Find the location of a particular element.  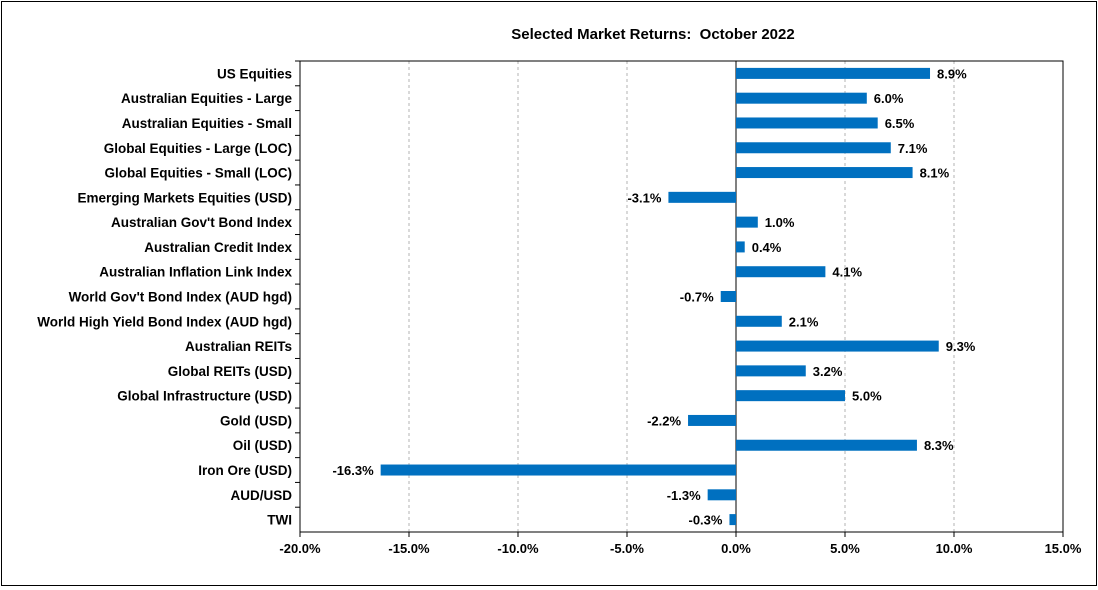

category-label-12: Global REITs (USD) is located at coordinates (230, 371).